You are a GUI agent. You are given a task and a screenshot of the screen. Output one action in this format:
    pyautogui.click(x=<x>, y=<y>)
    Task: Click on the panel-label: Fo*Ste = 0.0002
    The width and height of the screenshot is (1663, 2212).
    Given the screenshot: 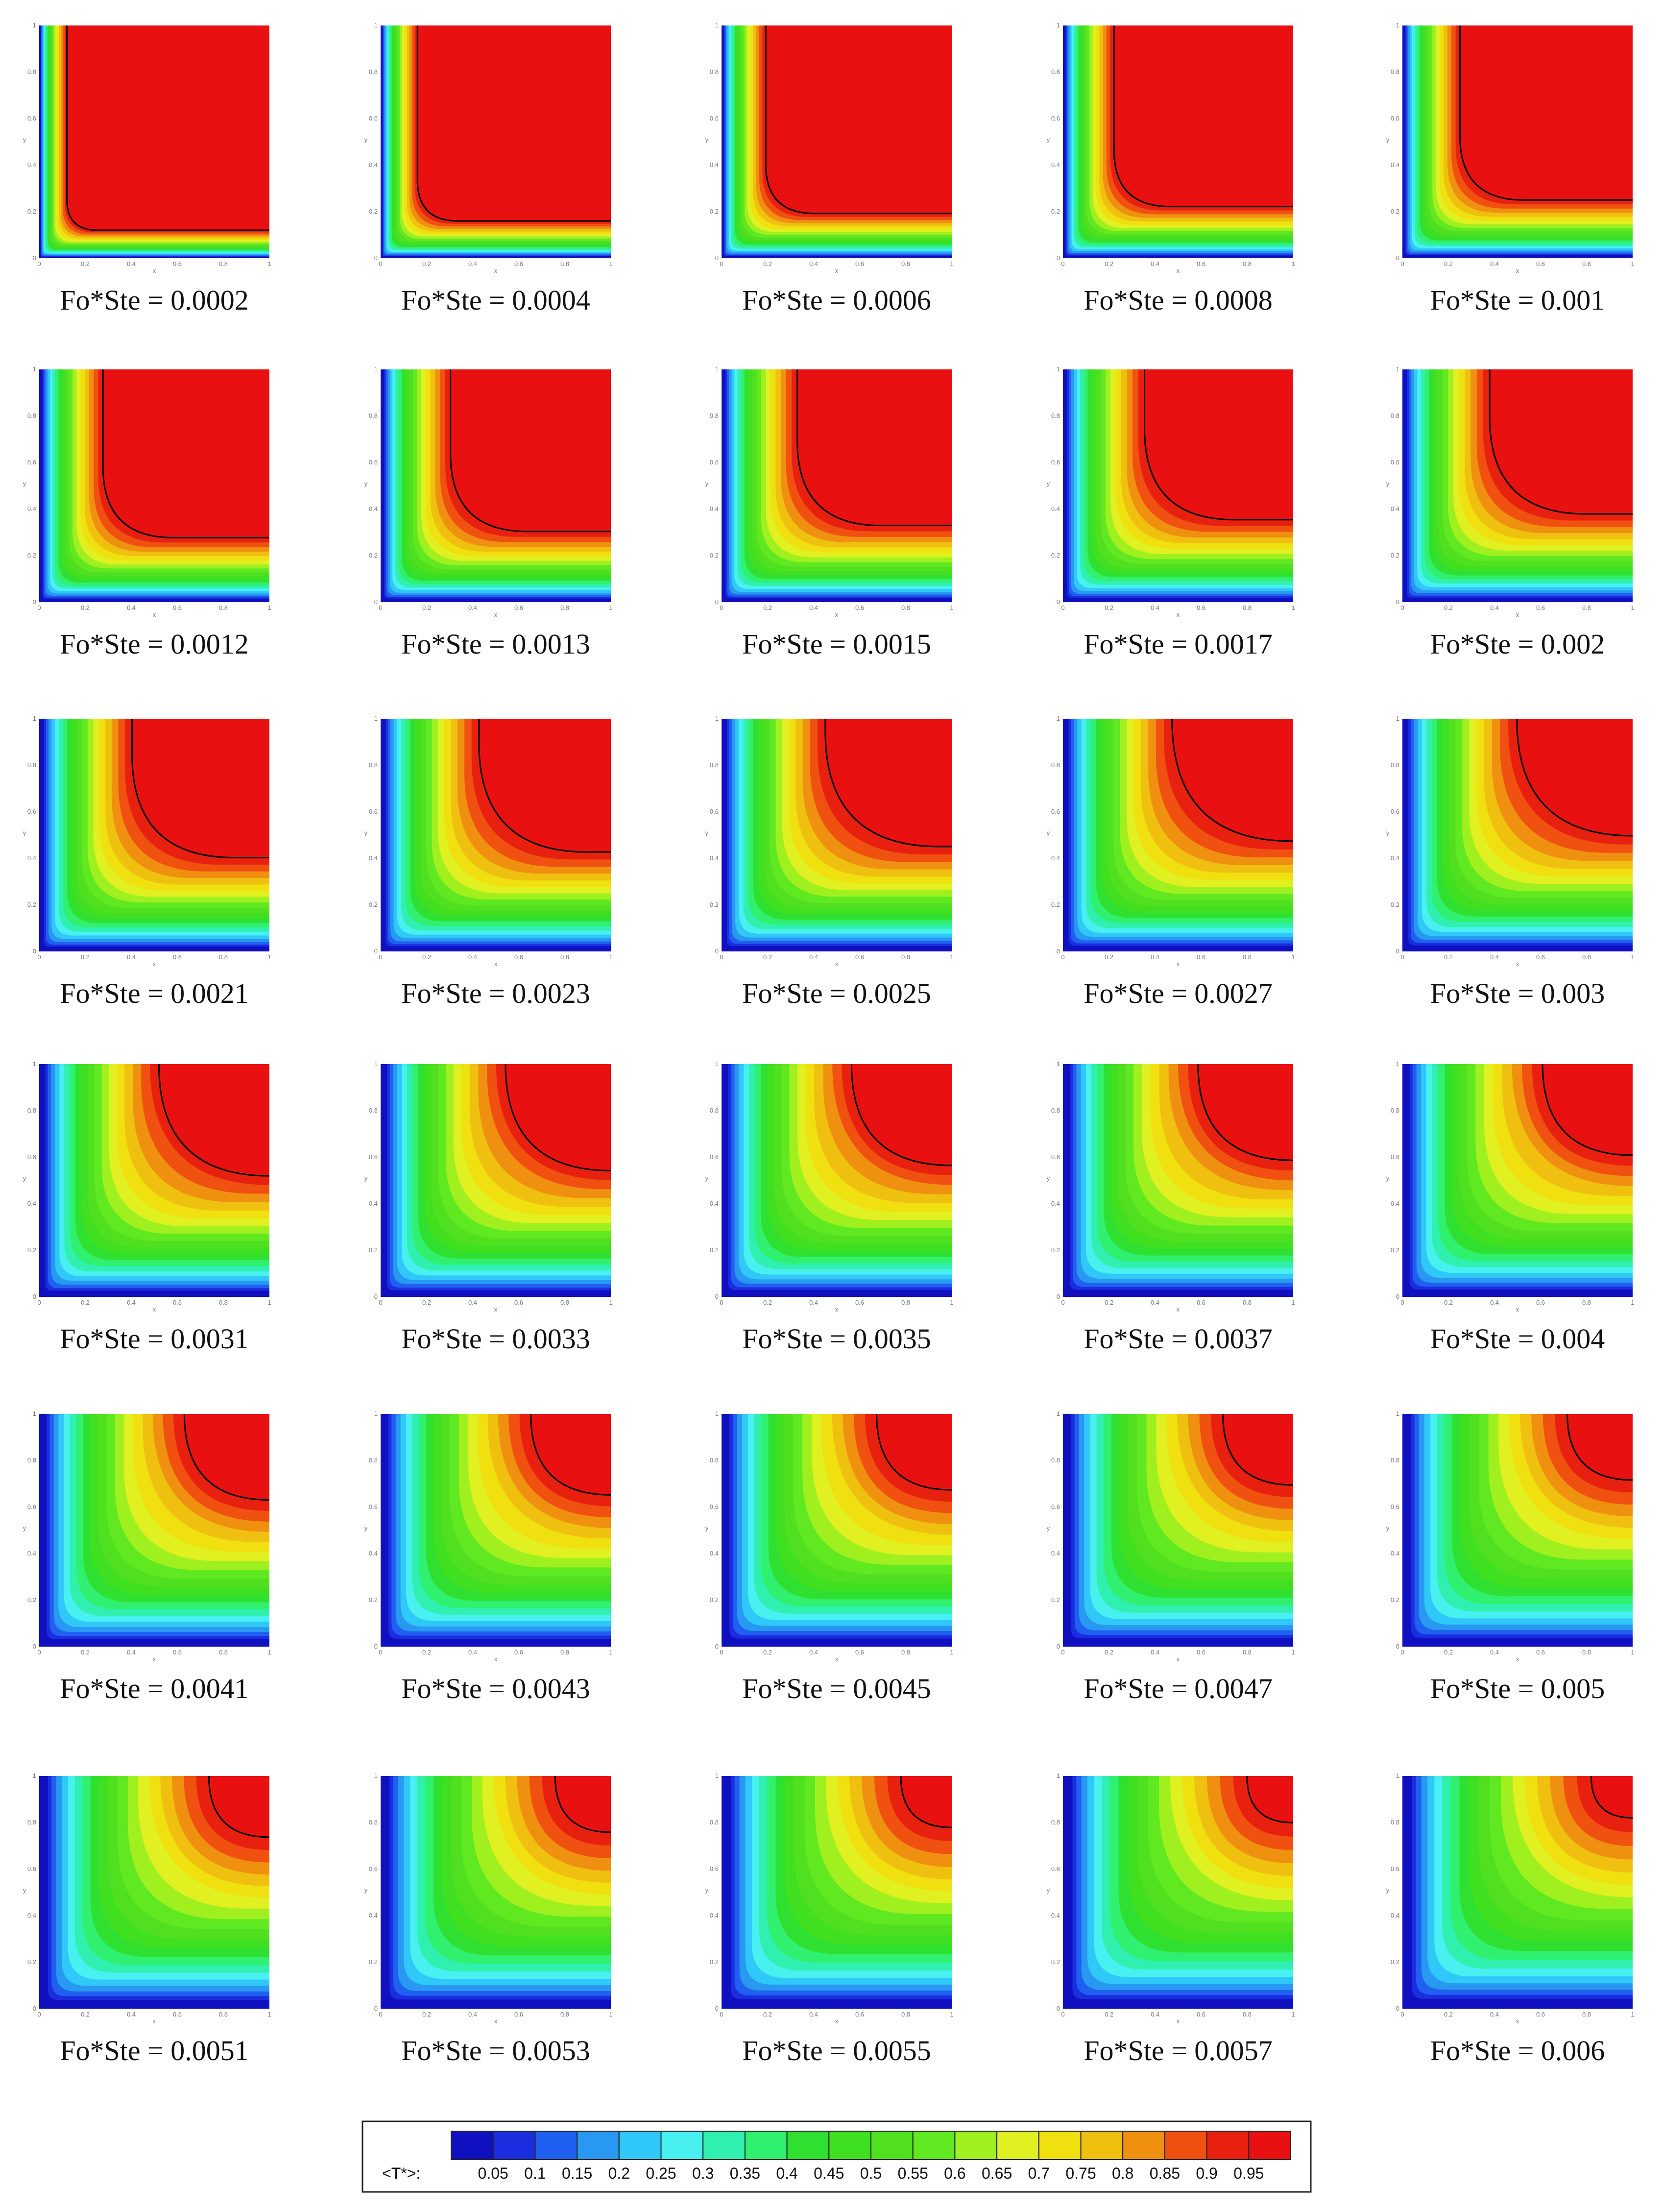 What is the action you would take?
    pyautogui.click(x=154, y=300)
    